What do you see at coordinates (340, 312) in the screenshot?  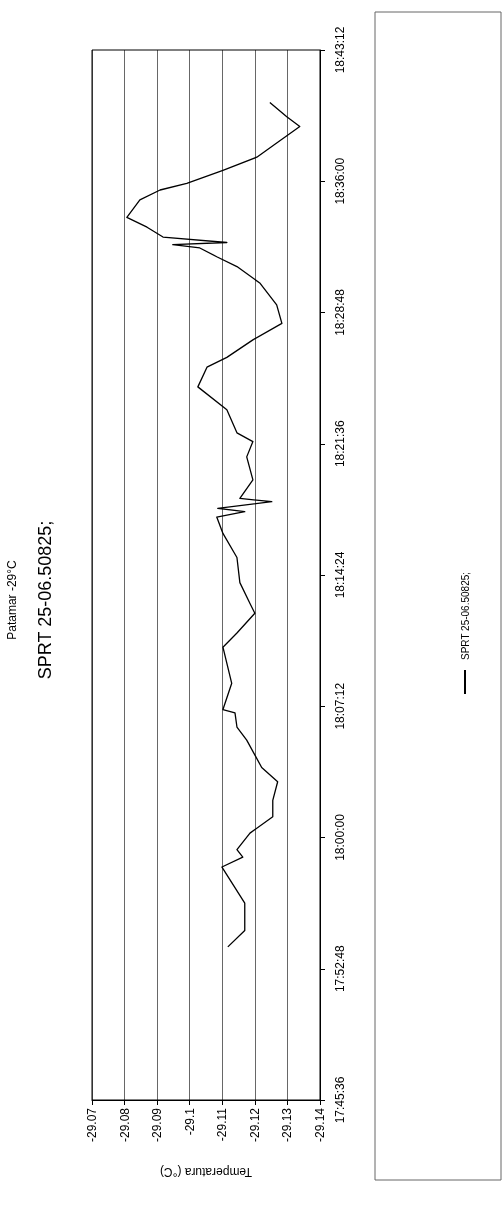 I see `y-tick-label: 18:28:48` at bounding box center [340, 312].